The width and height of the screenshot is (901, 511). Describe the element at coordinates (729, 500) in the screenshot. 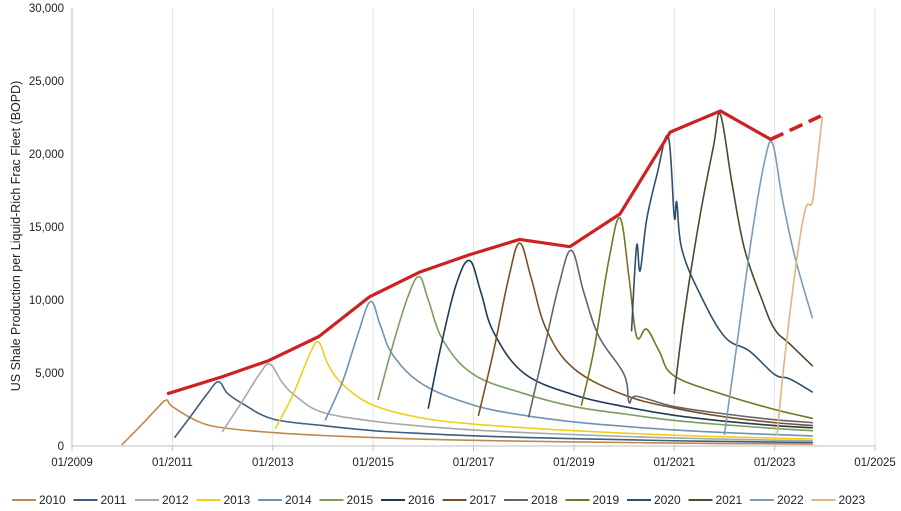

I see `legend-label-2021: 2021` at that location.